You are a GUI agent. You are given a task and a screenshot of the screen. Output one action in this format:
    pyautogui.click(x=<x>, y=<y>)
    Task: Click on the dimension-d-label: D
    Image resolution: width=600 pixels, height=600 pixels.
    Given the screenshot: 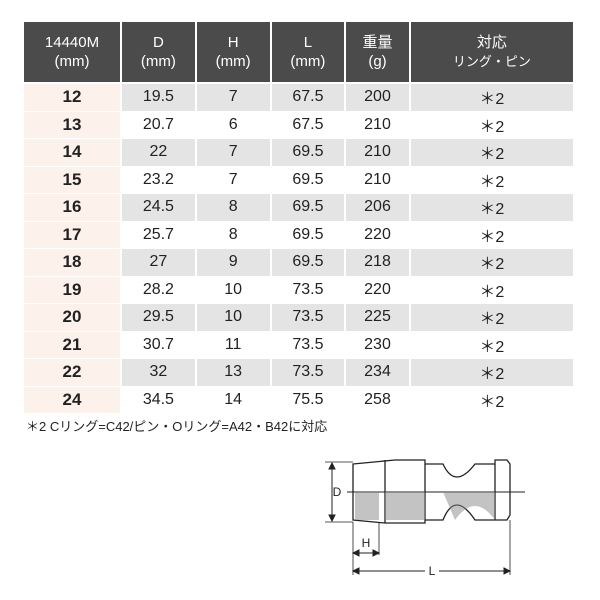 What is the action you would take?
    pyautogui.click(x=337, y=492)
    